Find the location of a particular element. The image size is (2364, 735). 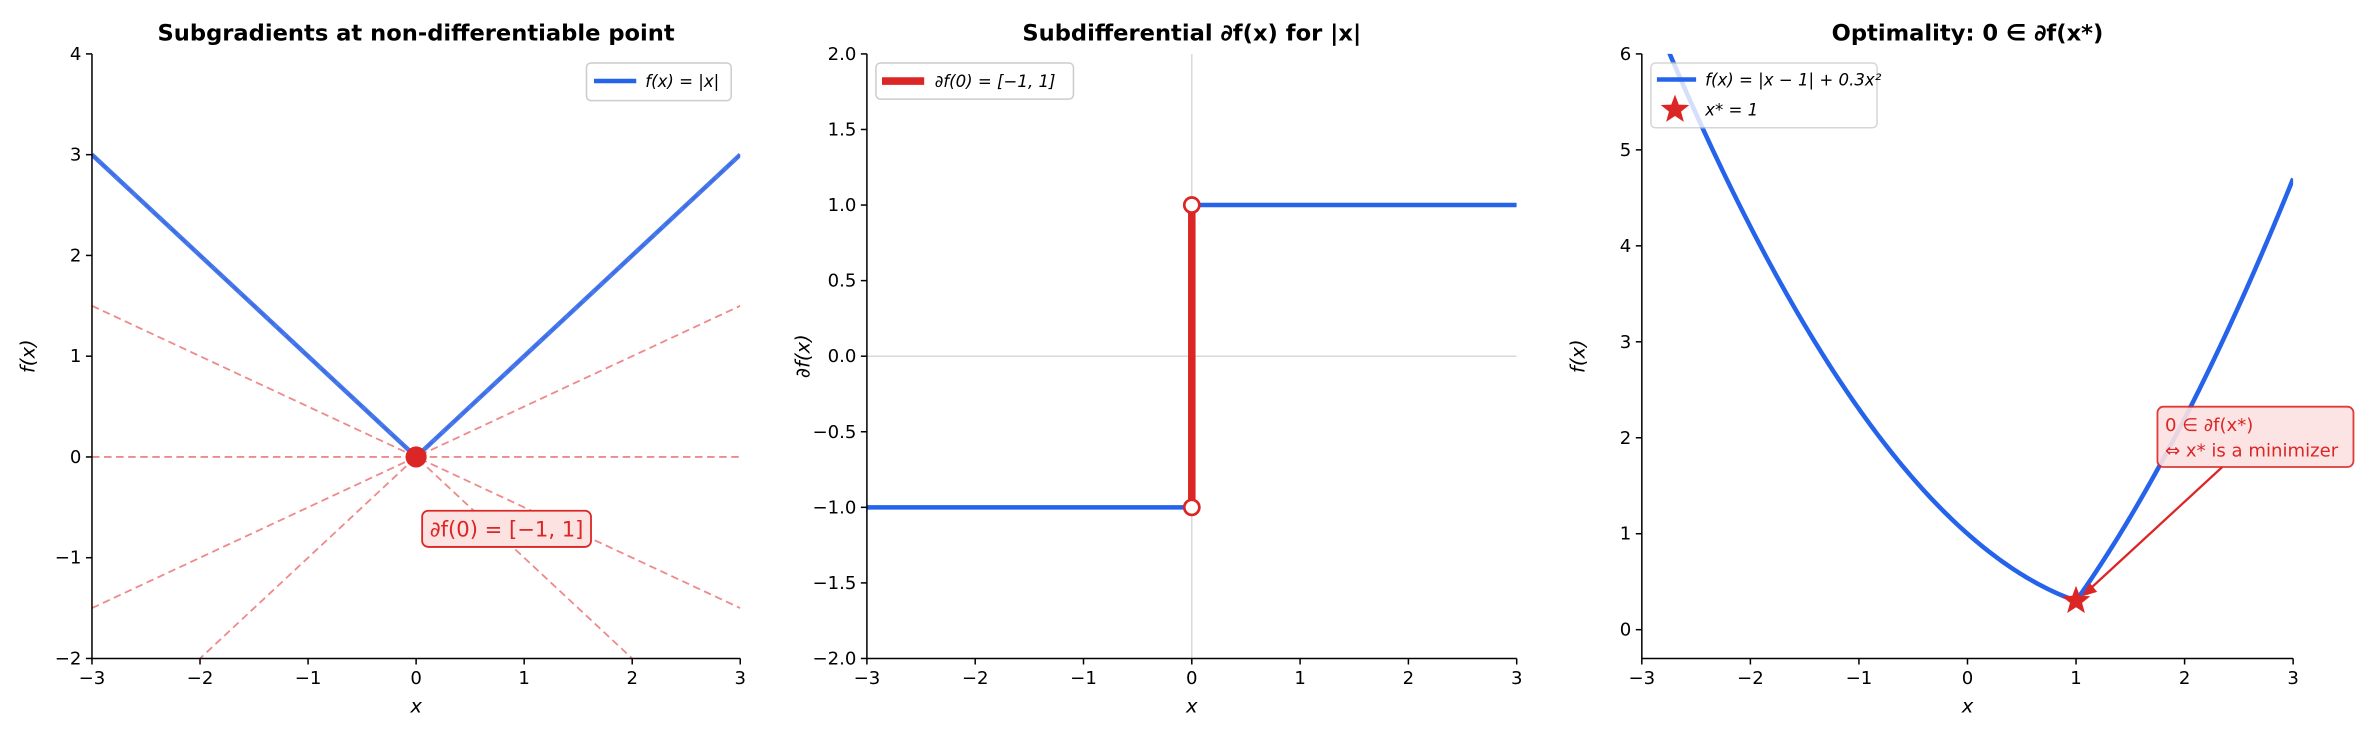

y-tick-label: 1.0 is located at coordinates (842, 205).